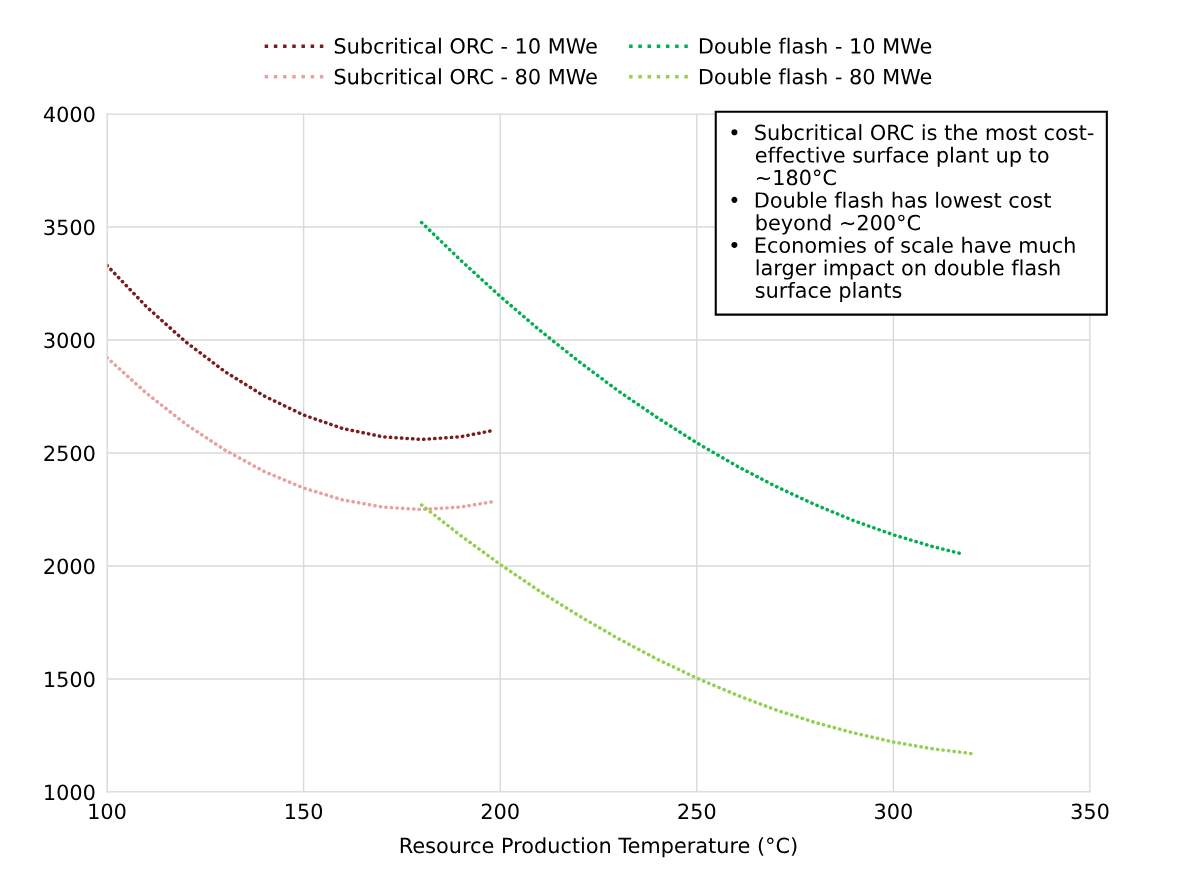  Describe the element at coordinates (107, 811) in the screenshot. I see `x-tick-label: 100` at that location.